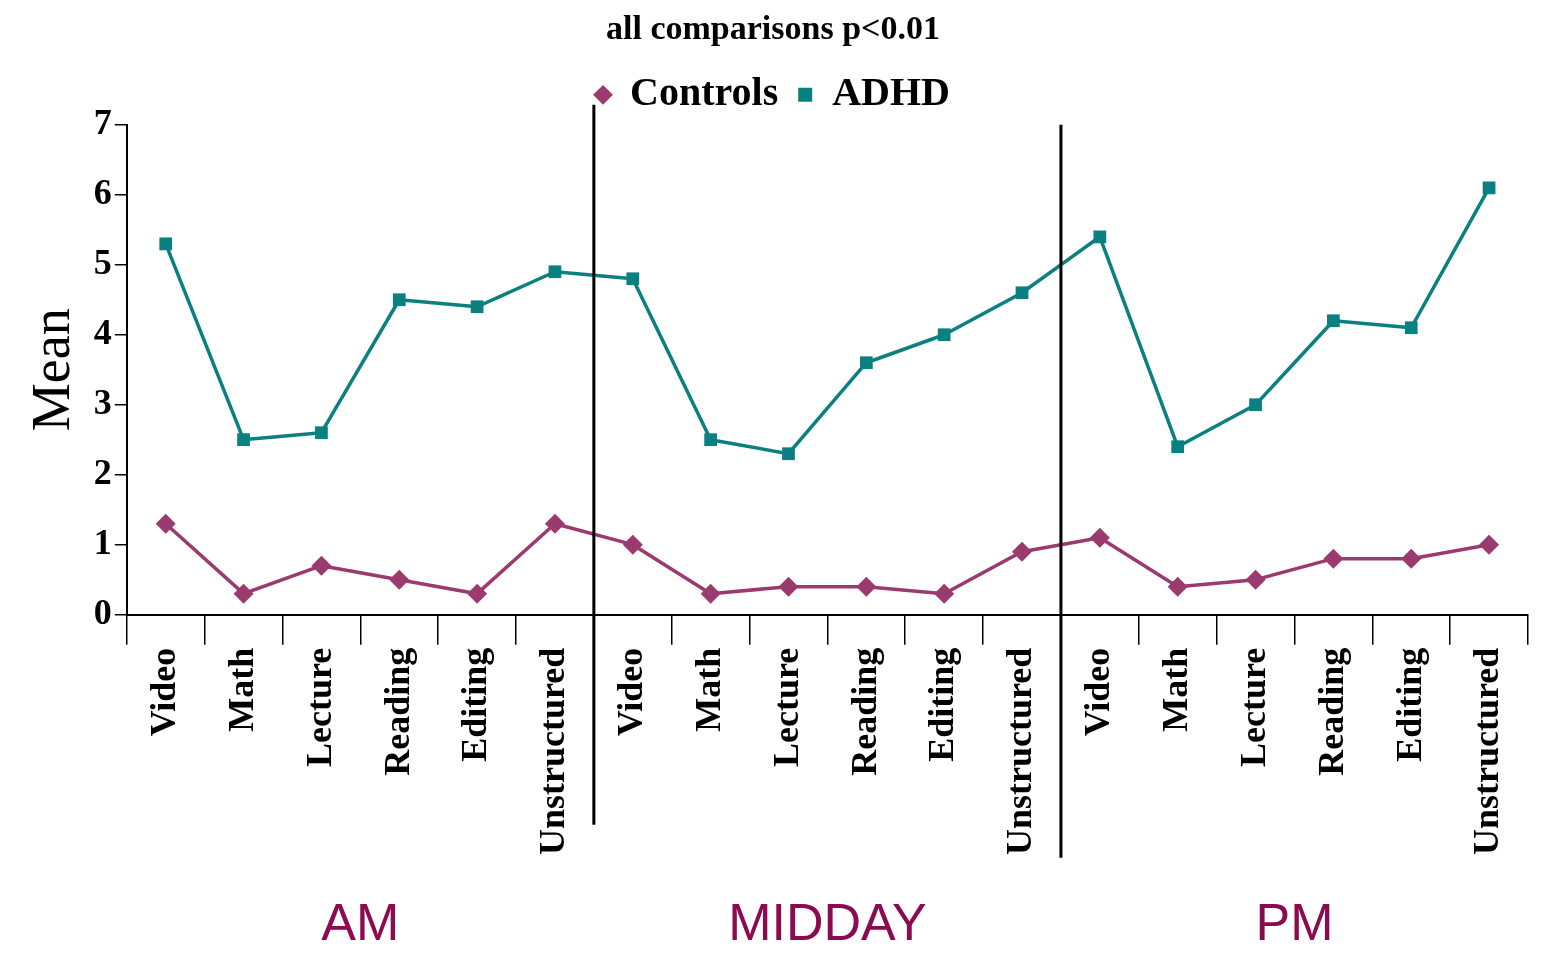  What do you see at coordinates (102, 192) in the screenshot?
I see `y-tick-label: 6` at bounding box center [102, 192].